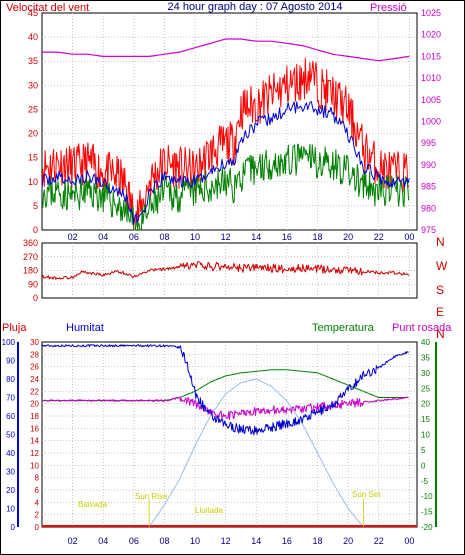 Image resolution: width=465 pixels, height=555 pixels. Describe the element at coordinates (379, 237) in the screenshot. I see `p1-xtick-label: 22` at that location.